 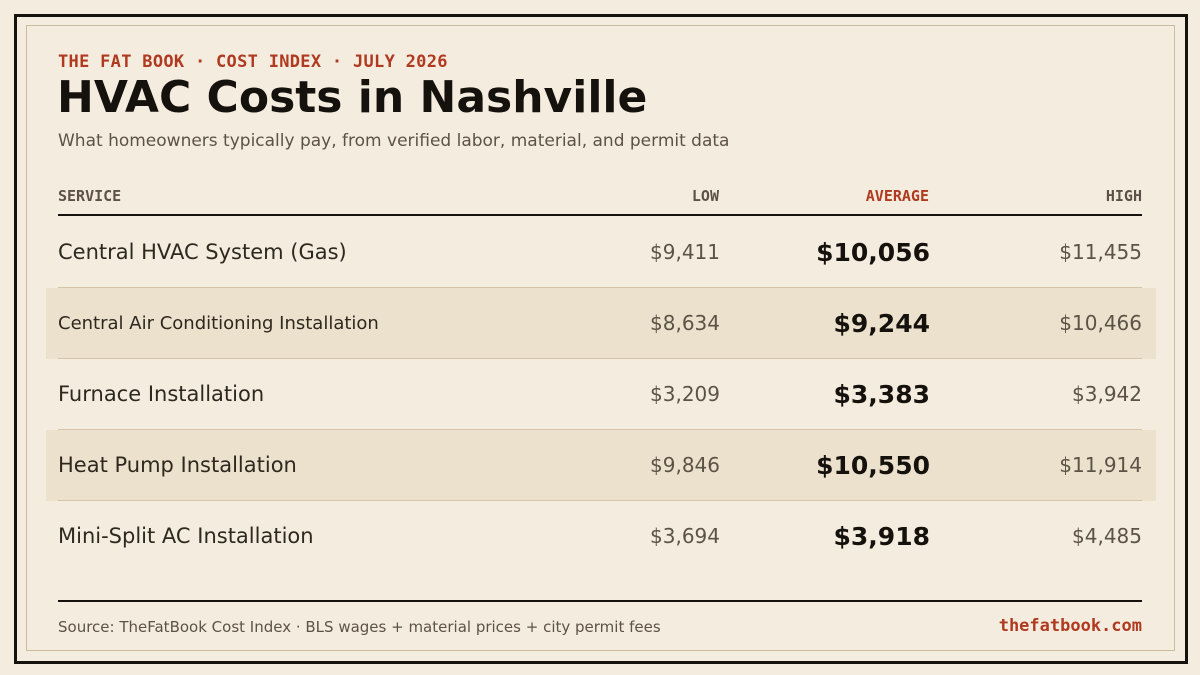 I want to click on column-header-average: AVERAGE, so click(x=897, y=196).